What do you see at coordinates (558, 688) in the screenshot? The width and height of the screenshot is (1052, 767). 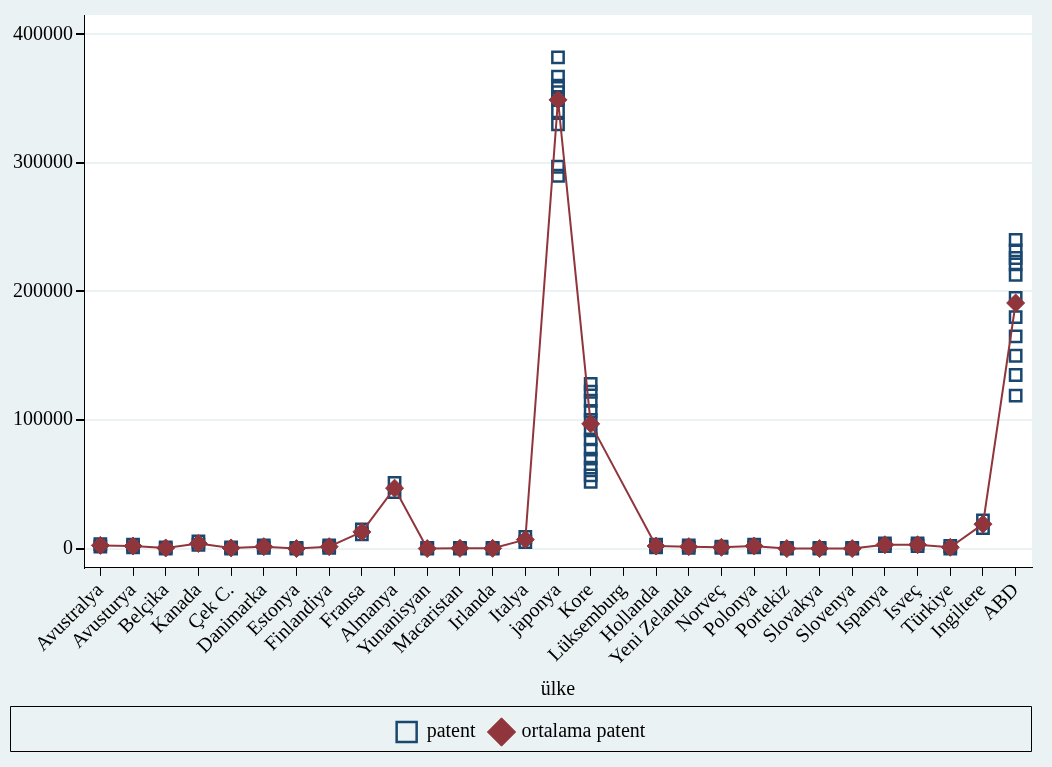 I see `x-axis-title: ülke` at bounding box center [558, 688].